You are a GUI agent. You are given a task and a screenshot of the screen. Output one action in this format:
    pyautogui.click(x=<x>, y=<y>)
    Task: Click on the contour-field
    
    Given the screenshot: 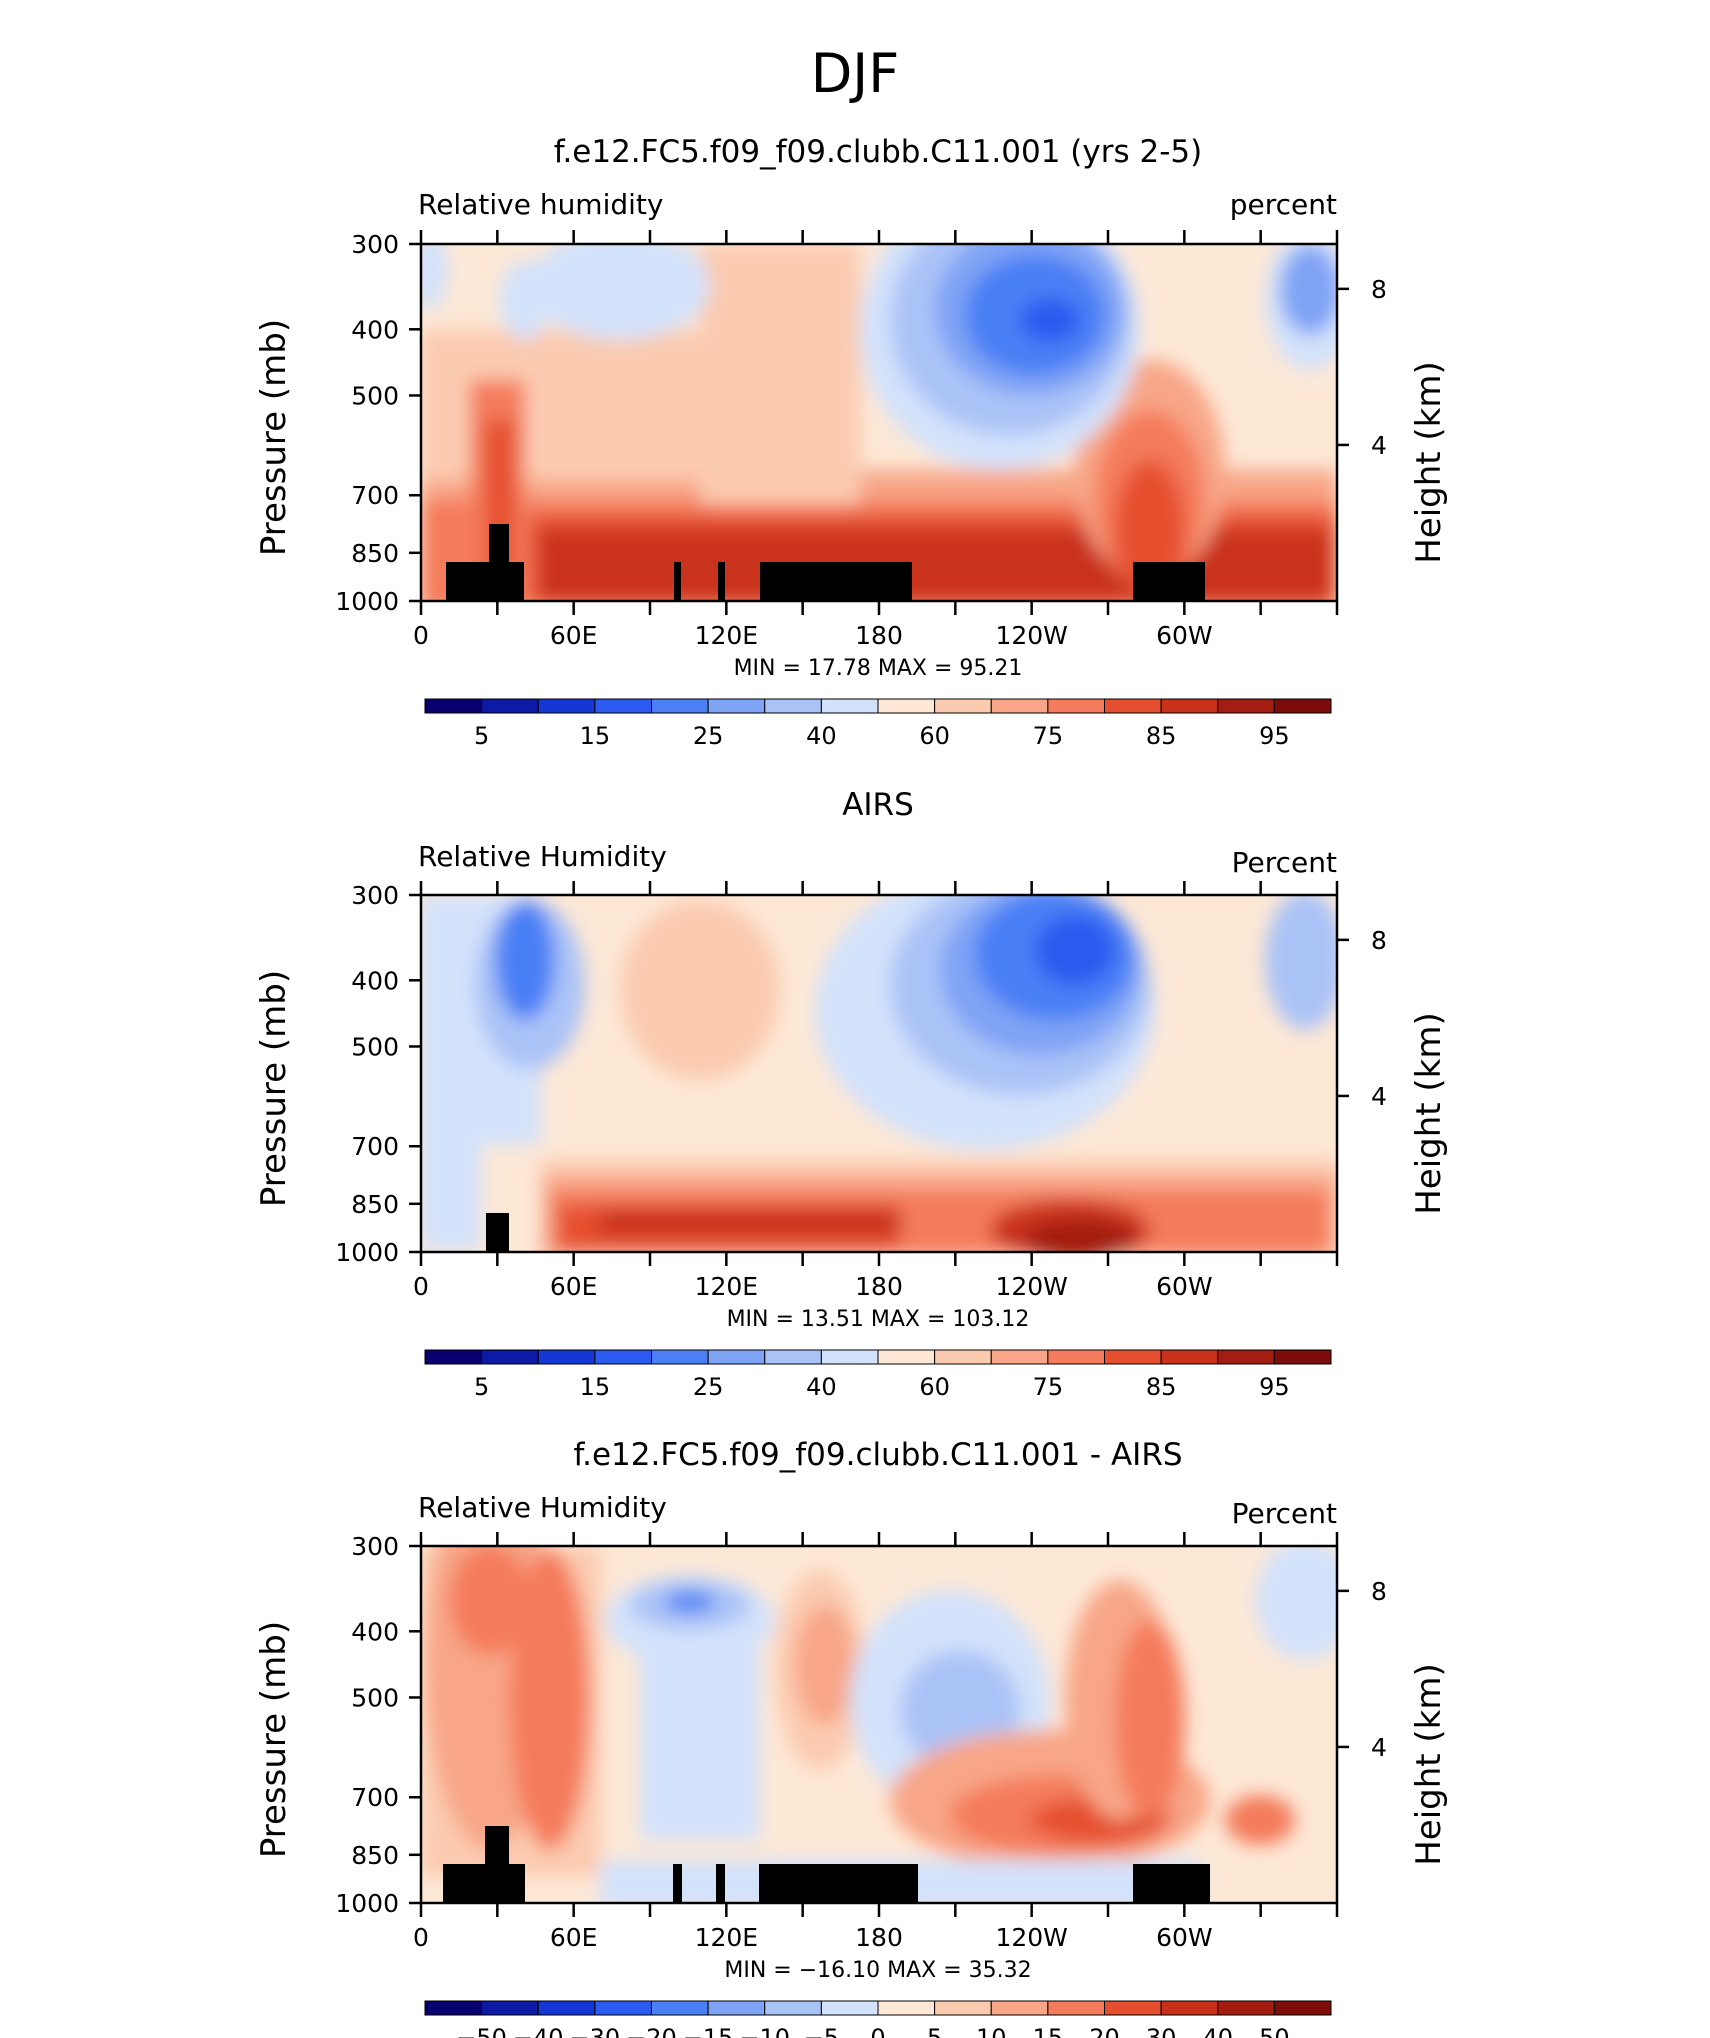 What is the action you would take?
    pyautogui.click(x=879, y=1724)
    